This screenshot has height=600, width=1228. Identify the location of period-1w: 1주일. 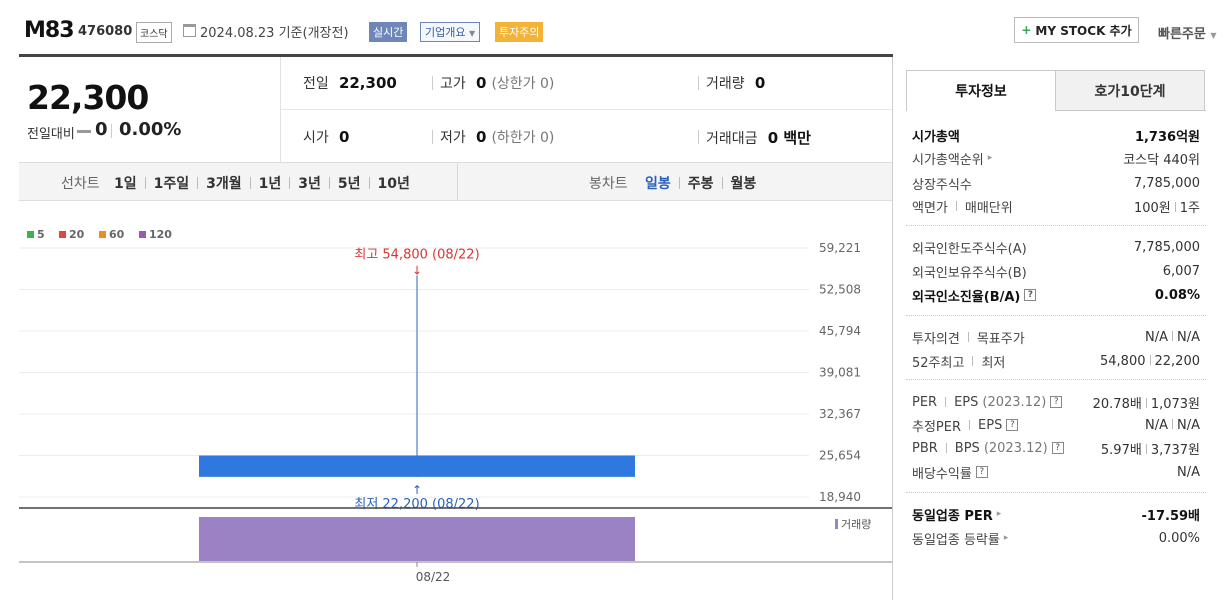
(171, 184).